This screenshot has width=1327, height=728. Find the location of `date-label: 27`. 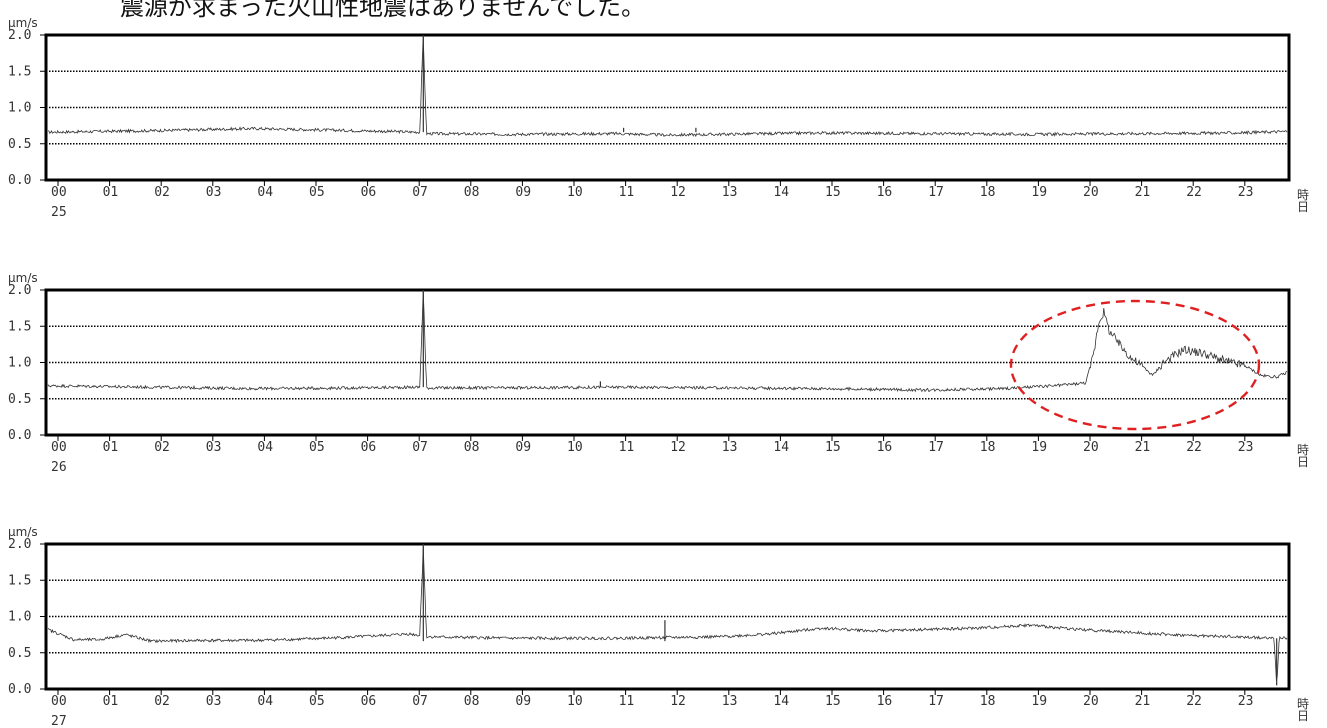

date-label: 27 is located at coordinates (59, 721).